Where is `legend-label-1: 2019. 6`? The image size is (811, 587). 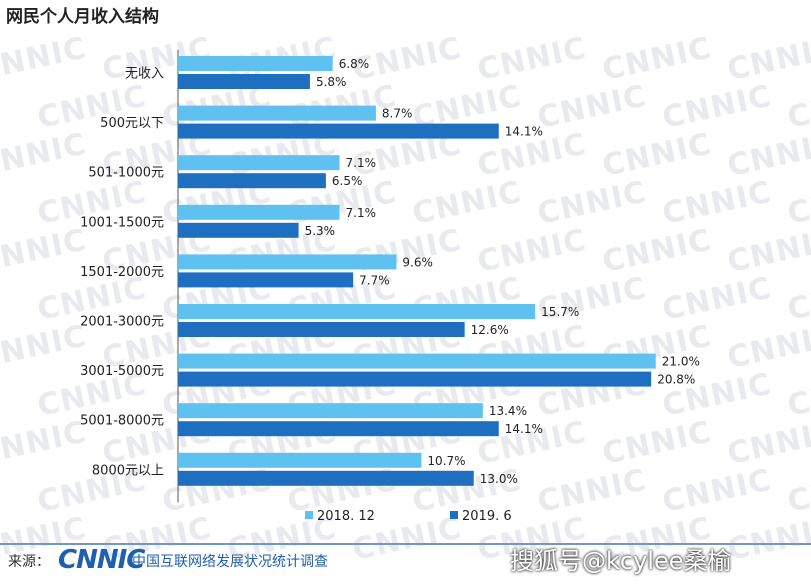 legend-label-1: 2019. 6 is located at coordinates (487, 516).